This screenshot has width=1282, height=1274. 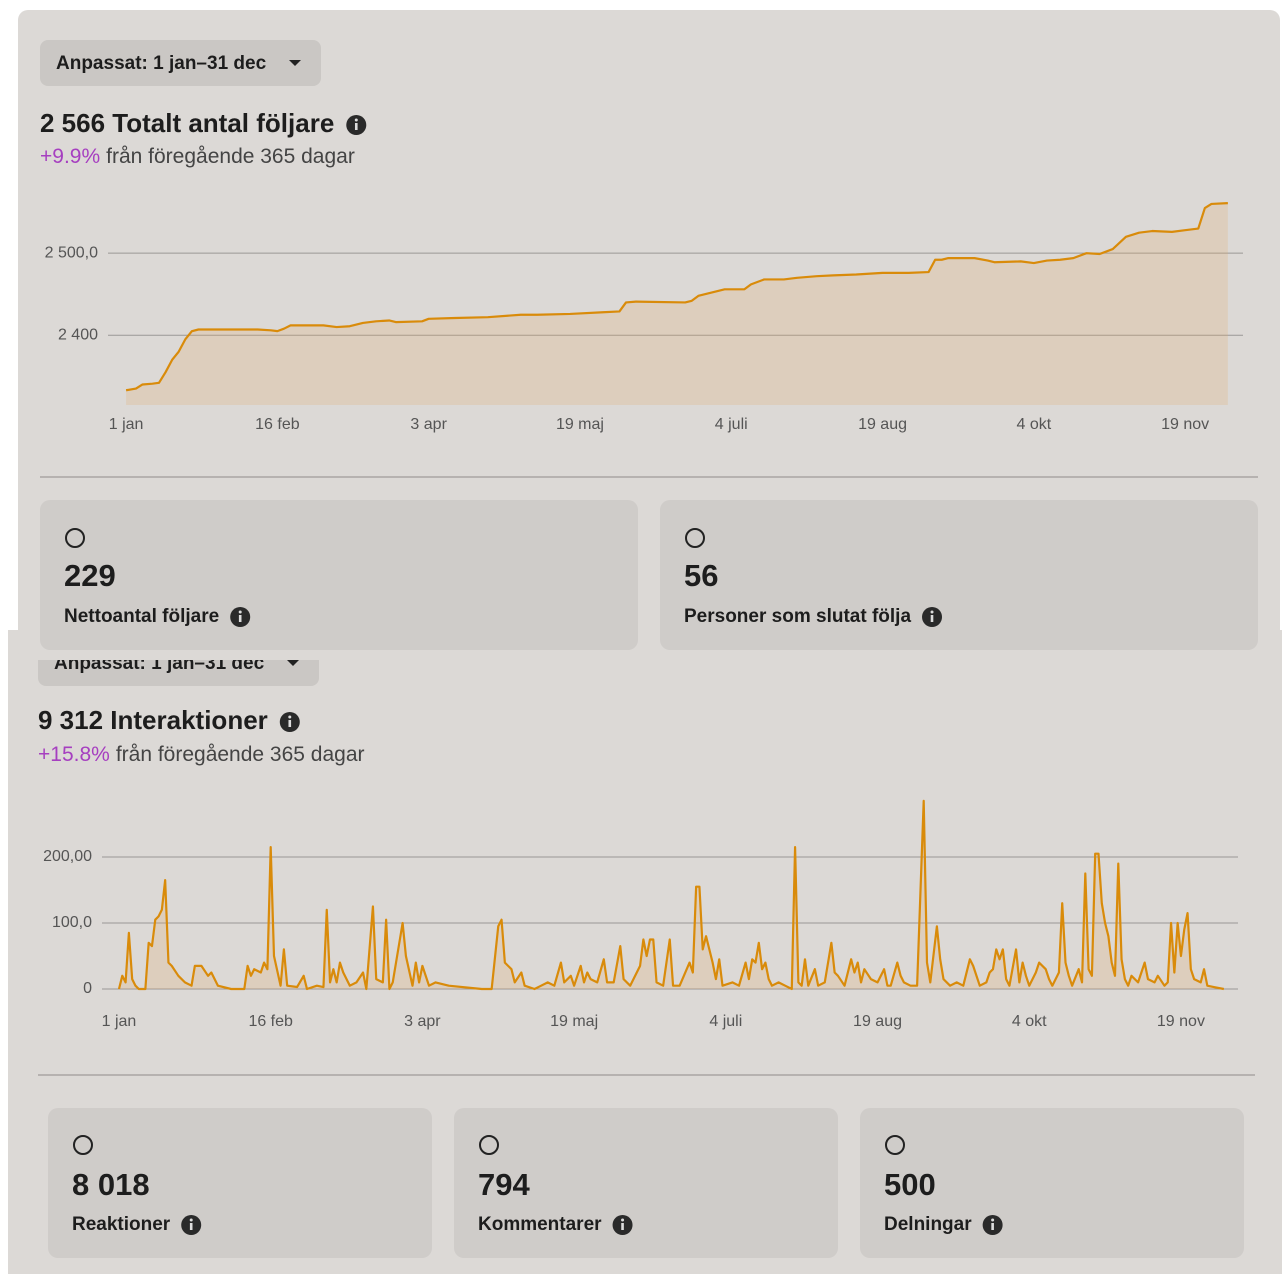 I want to click on y-tick-label: 2 500,0, so click(x=71, y=252).